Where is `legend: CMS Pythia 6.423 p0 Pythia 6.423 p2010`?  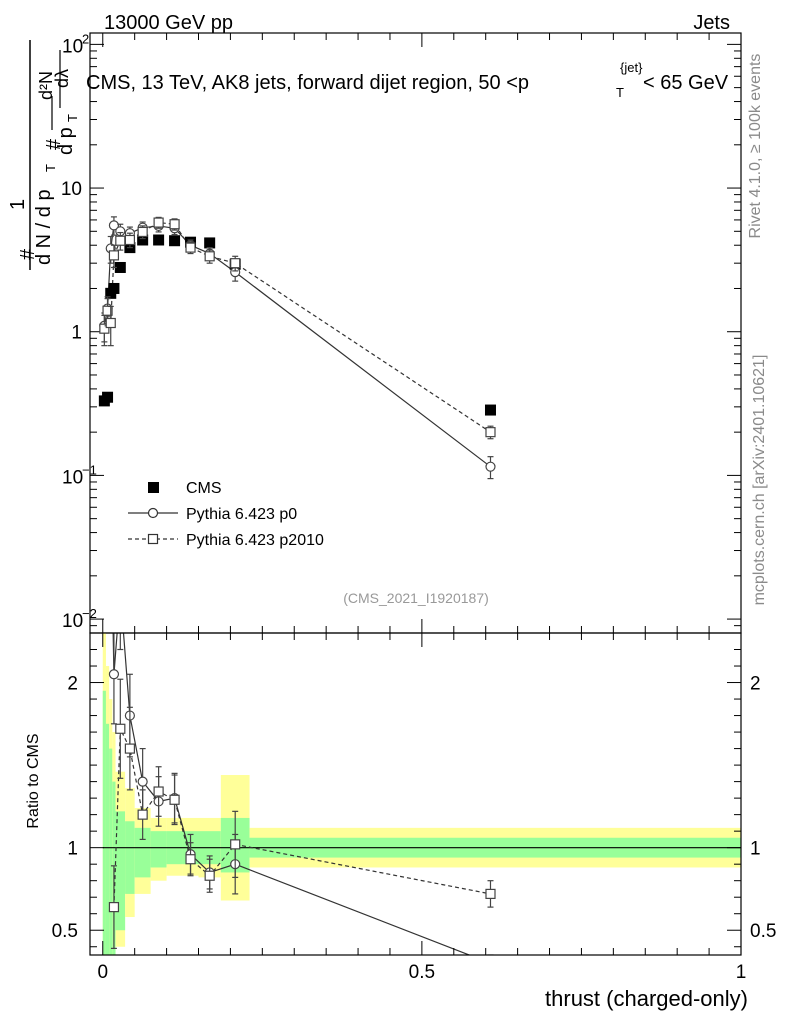
legend: CMS Pythia 6.423 p0 Pythia 6.423 p2010 is located at coordinates (226, 514).